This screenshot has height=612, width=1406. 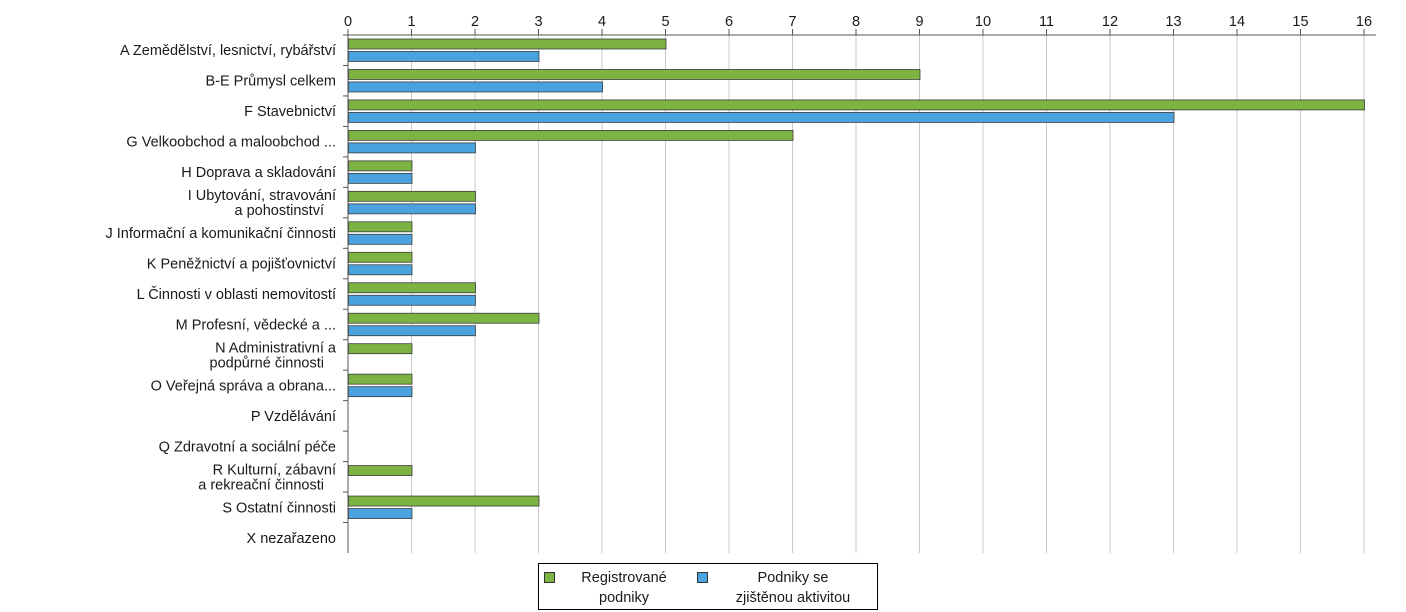 I want to click on category-label-line: N Administrativní a, so click(x=276, y=348).